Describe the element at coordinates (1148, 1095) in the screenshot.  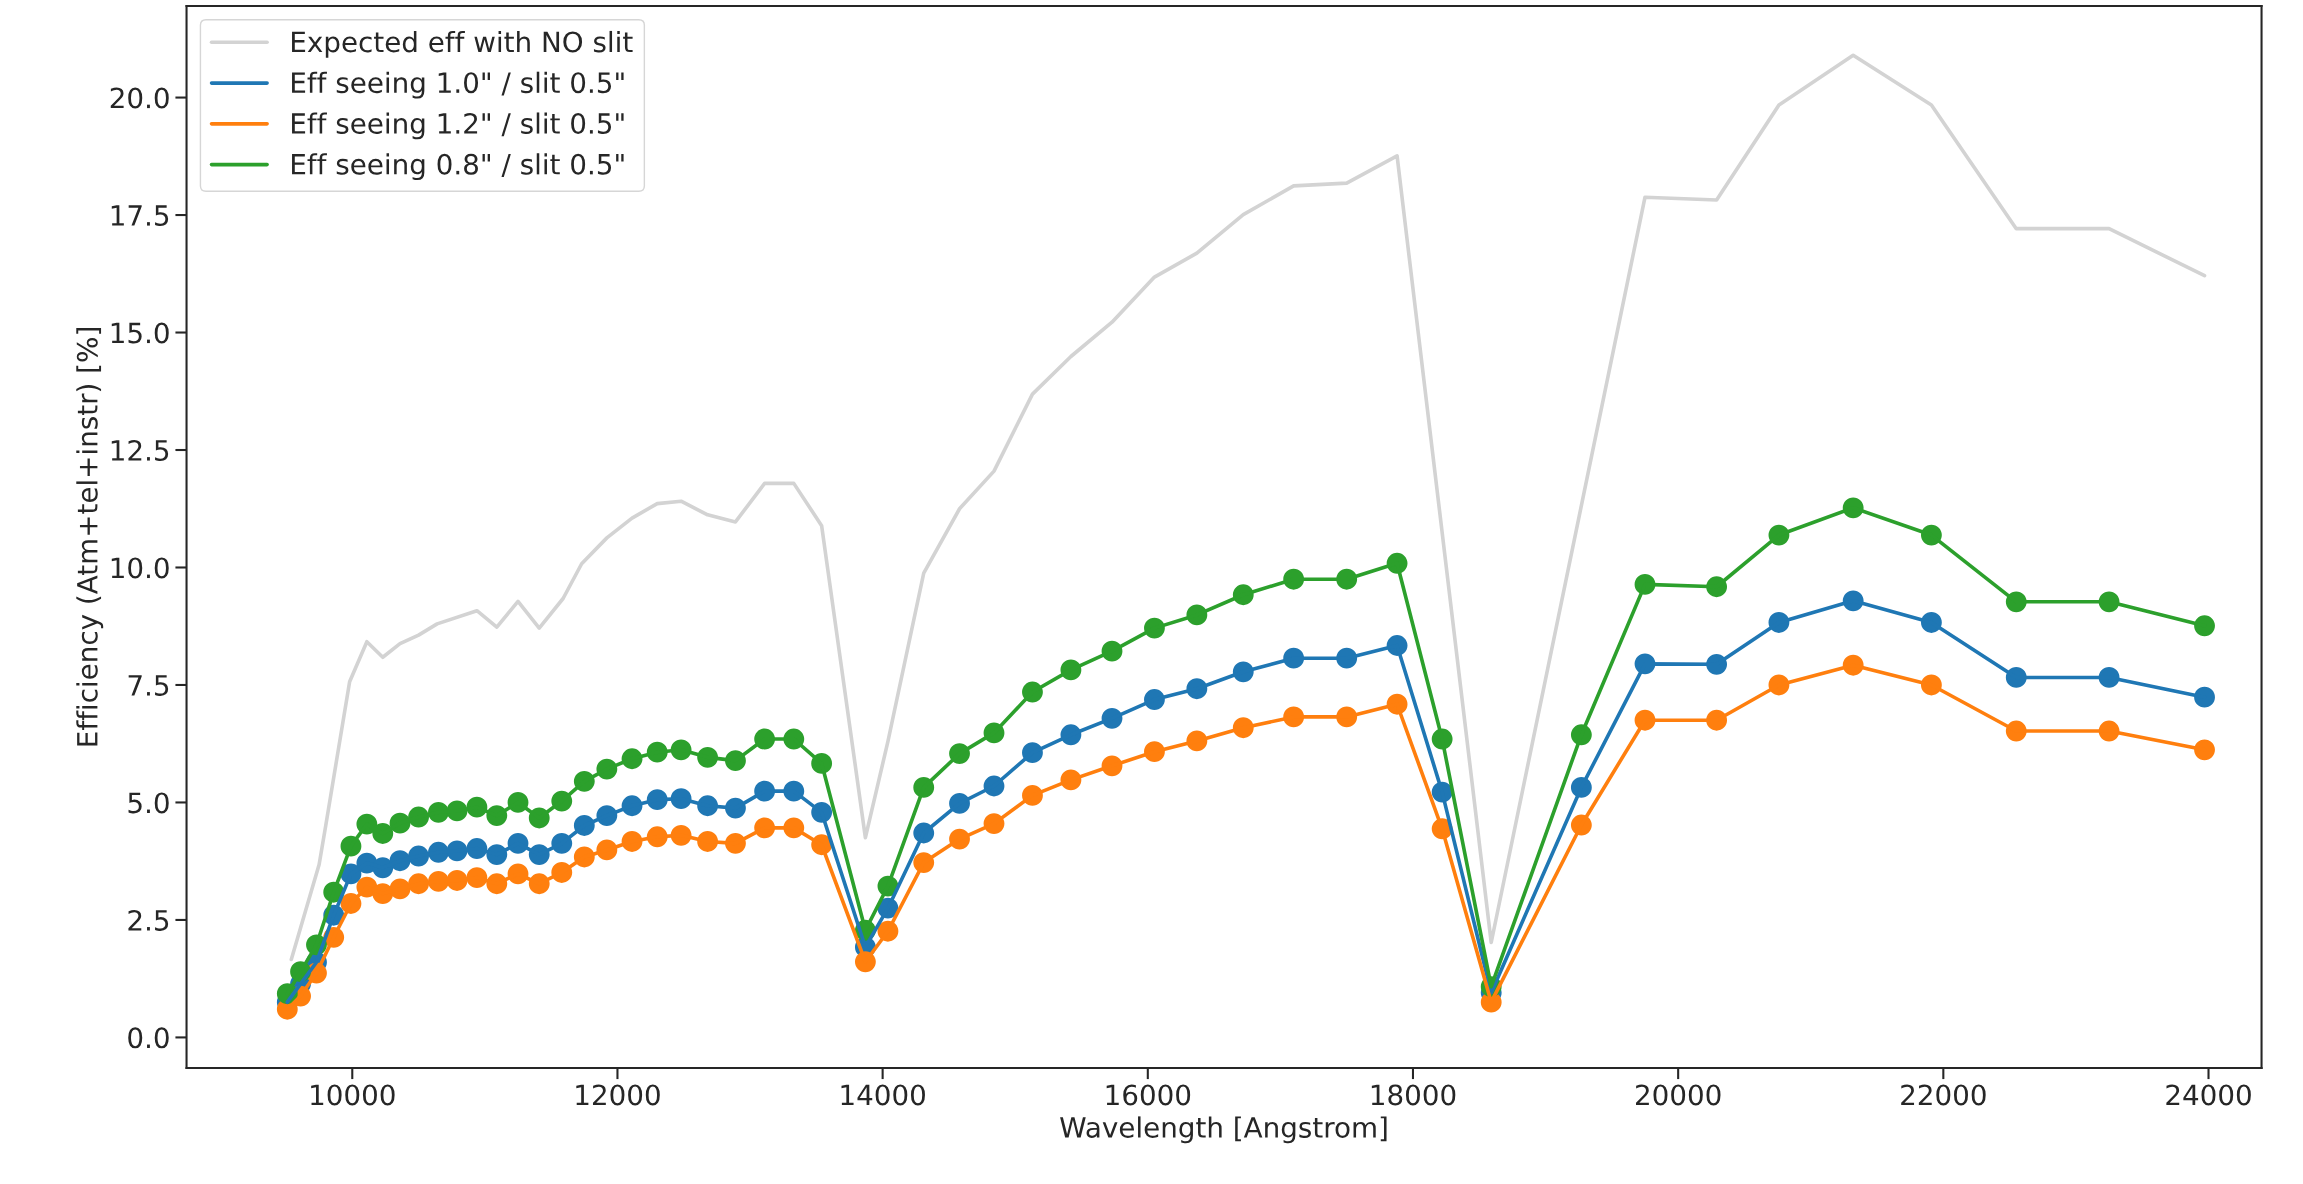
I see `x-tick-label: 16000` at that location.